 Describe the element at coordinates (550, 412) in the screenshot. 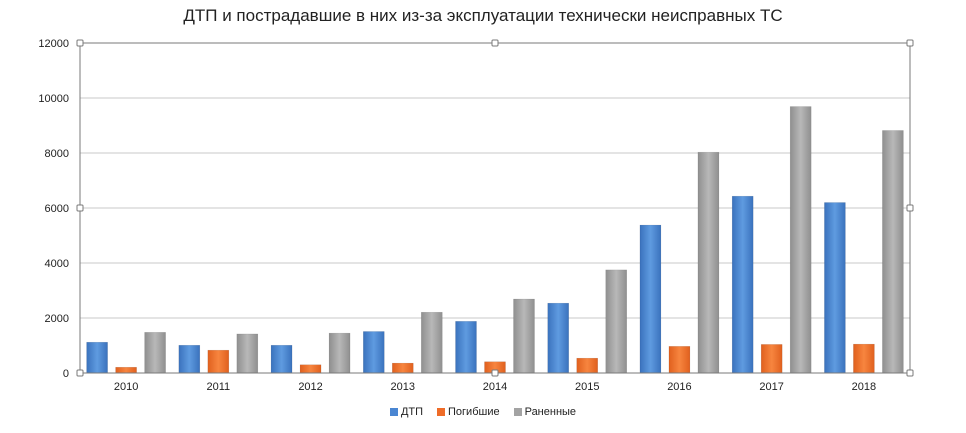

I see `legend-label-injured: Раненные` at that location.